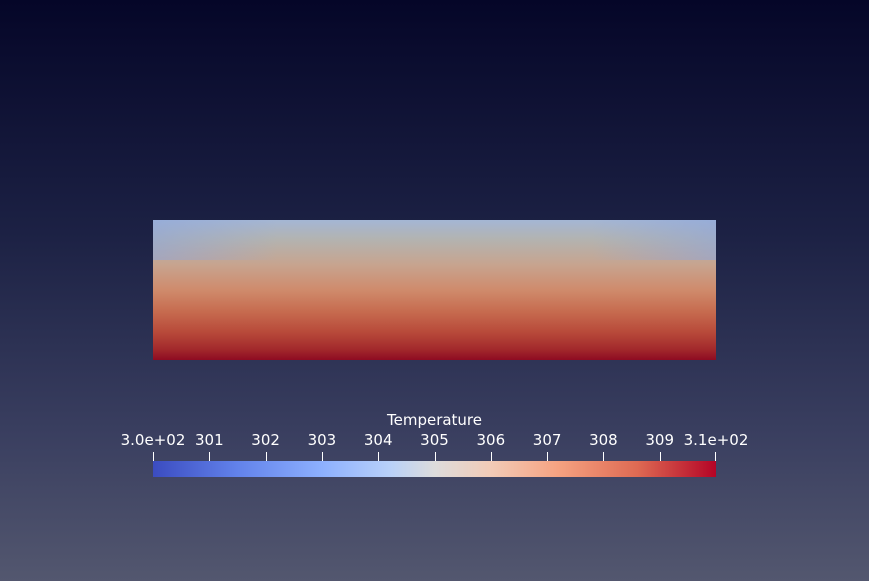 The image size is (869, 581). Describe the element at coordinates (265, 440) in the screenshot. I see `colorbar-tick-label: 302` at that location.